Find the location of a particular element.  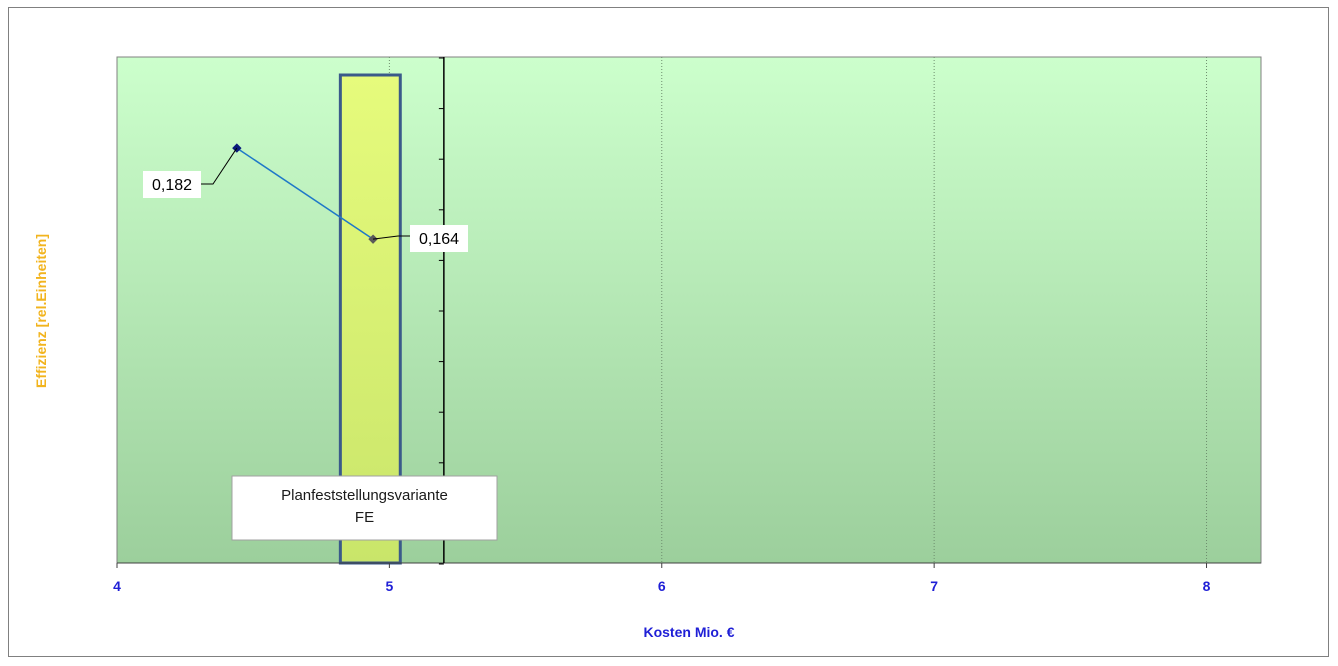

data-label-1: 0,164 is located at coordinates (439, 239).